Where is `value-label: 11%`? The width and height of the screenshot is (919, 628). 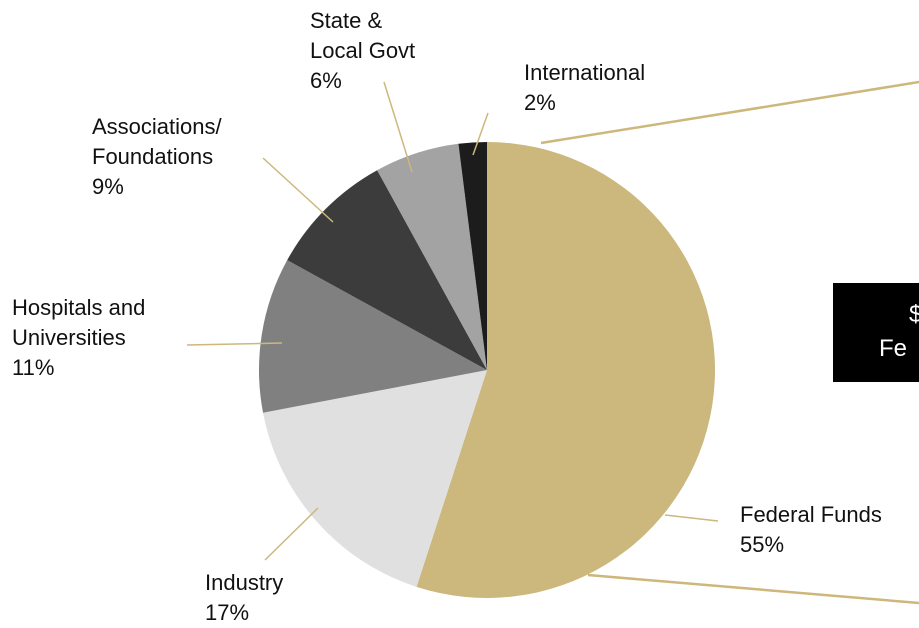 value-label: 11% is located at coordinates (33, 367).